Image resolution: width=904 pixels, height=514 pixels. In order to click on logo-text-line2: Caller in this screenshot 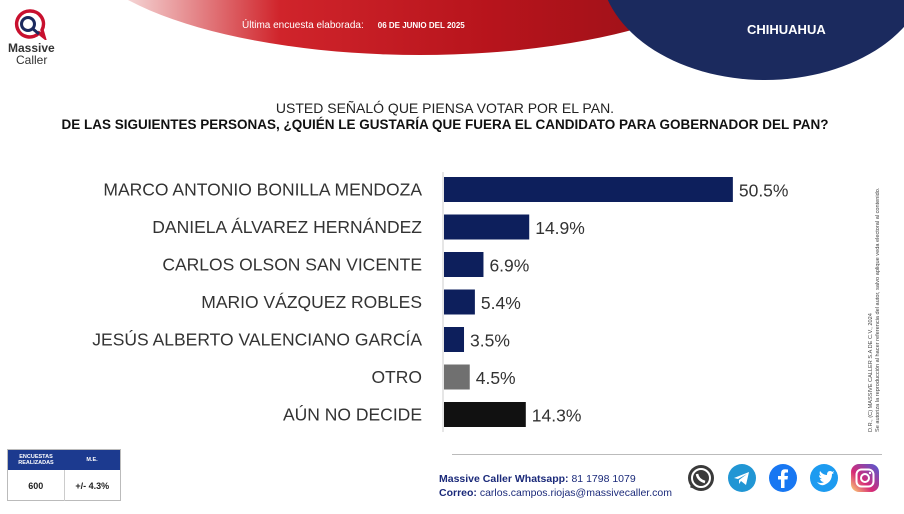, I will do `click(32, 60)`.